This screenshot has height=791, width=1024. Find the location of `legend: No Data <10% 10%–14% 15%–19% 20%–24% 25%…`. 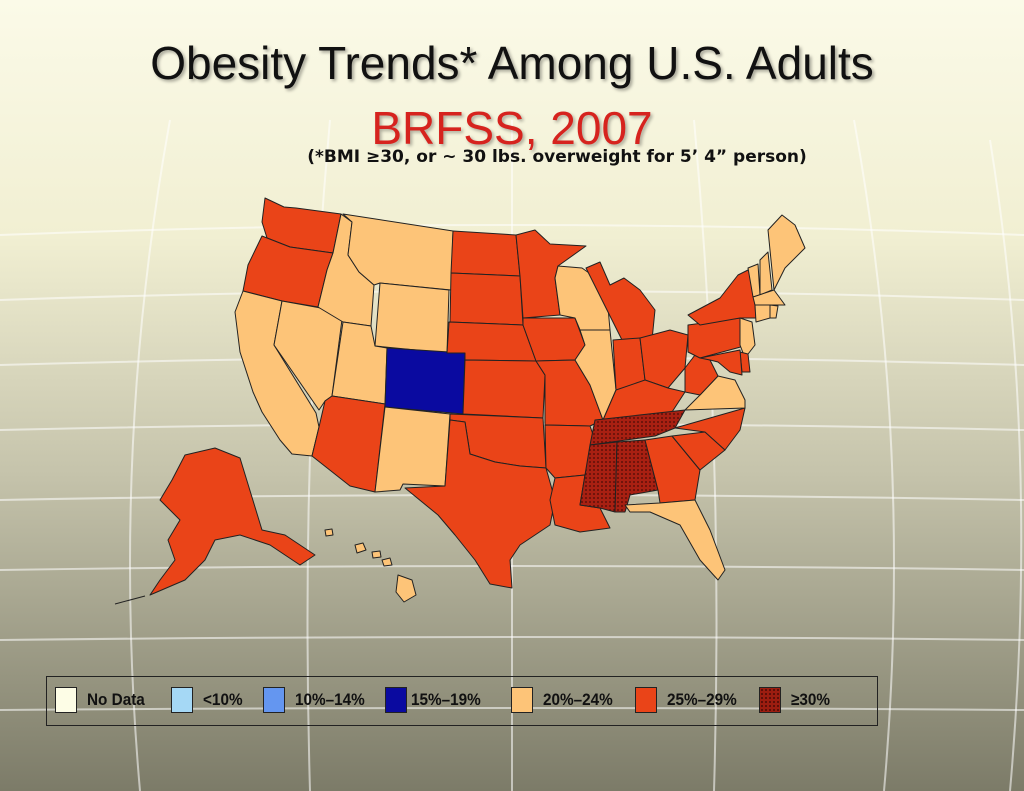

legend: No Data <10% 10%–14% 15%–19% 20%–24% 25%… is located at coordinates (462, 701).